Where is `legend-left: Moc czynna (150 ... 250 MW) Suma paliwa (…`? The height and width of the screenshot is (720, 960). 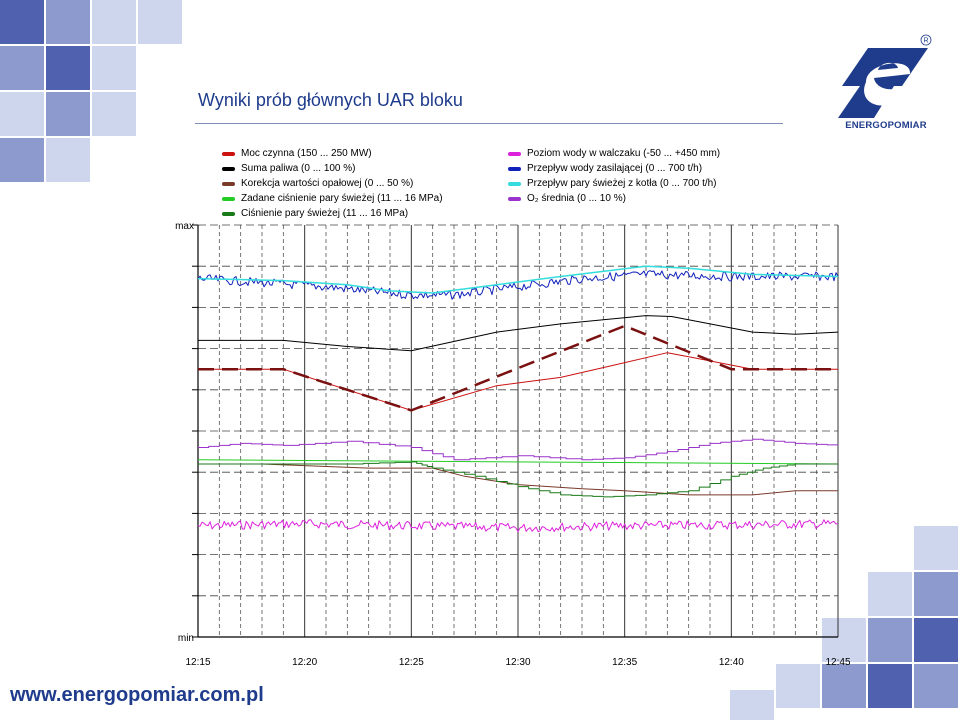 legend-left: Moc czynna (150 ... 250 MW) Suma paliwa (… is located at coordinates (332, 183).